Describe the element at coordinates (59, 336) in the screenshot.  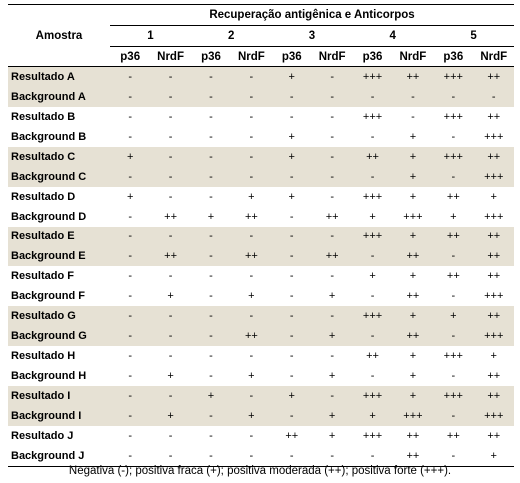
I see `row-label: Background G` at that location.